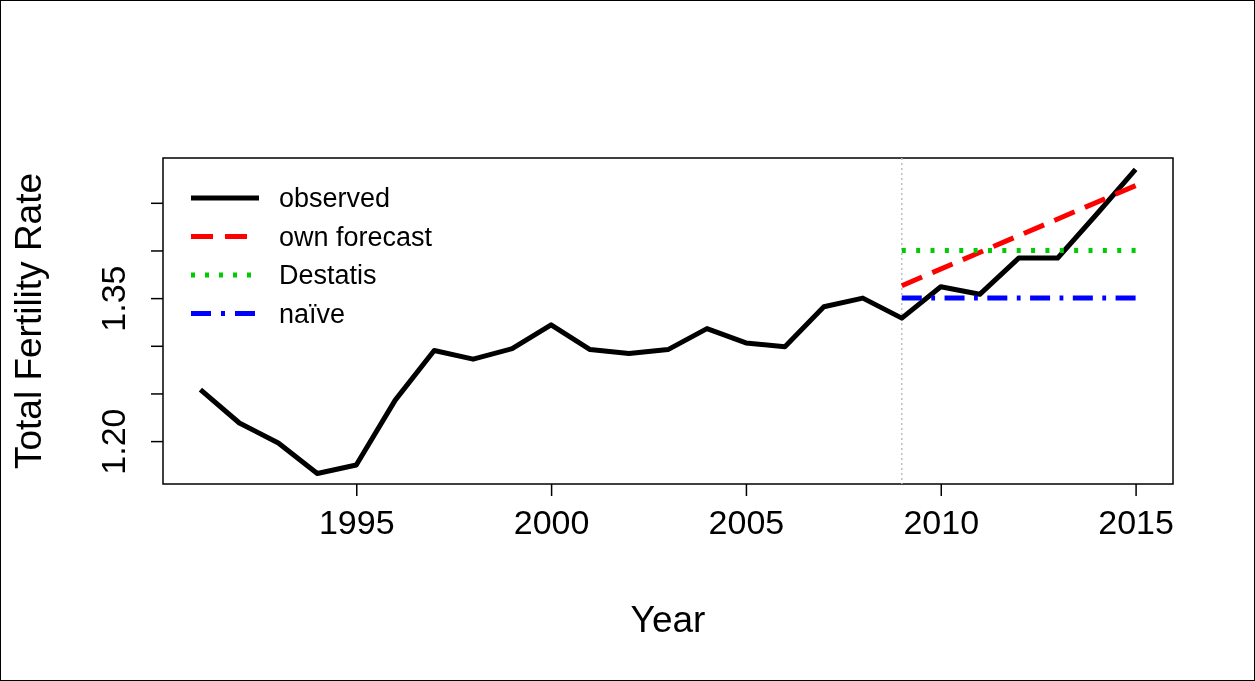  I want to click on x-tick-label: 2015, so click(1136, 522).